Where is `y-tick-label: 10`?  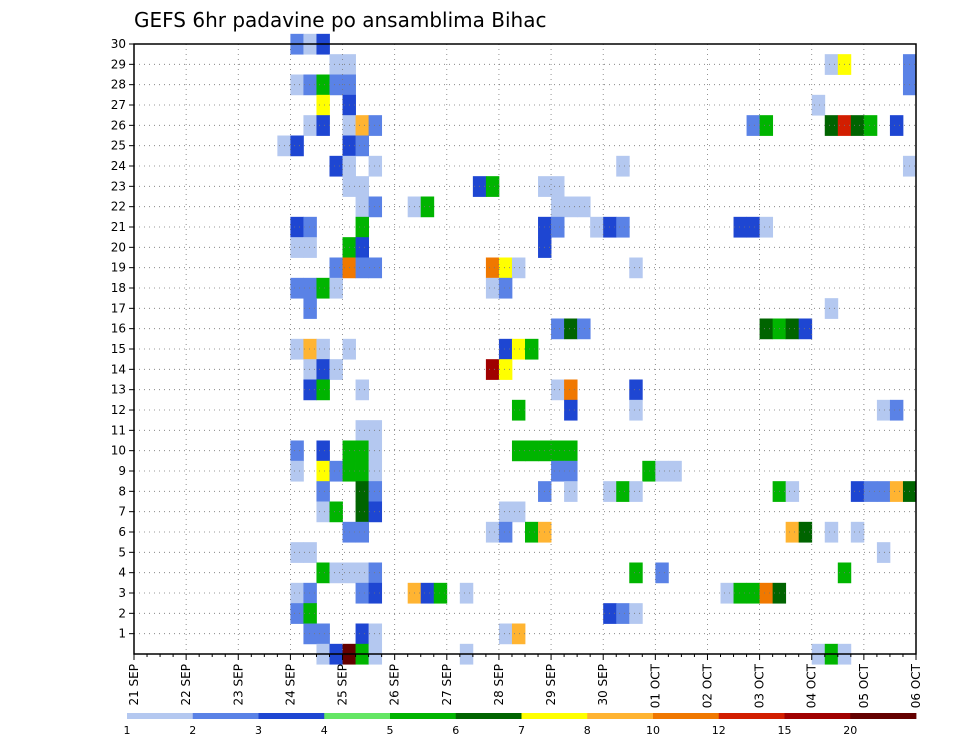 y-tick-label: 10 is located at coordinates (118, 451).